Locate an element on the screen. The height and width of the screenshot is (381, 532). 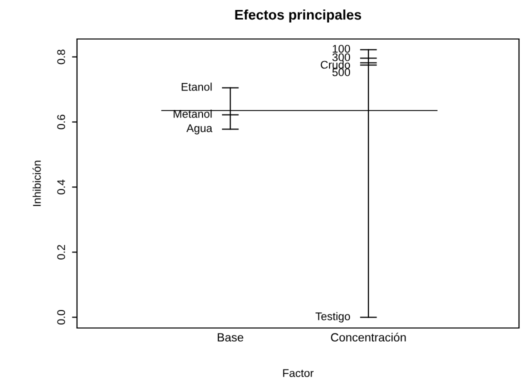
annotation: 100 is located at coordinates (341, 48).